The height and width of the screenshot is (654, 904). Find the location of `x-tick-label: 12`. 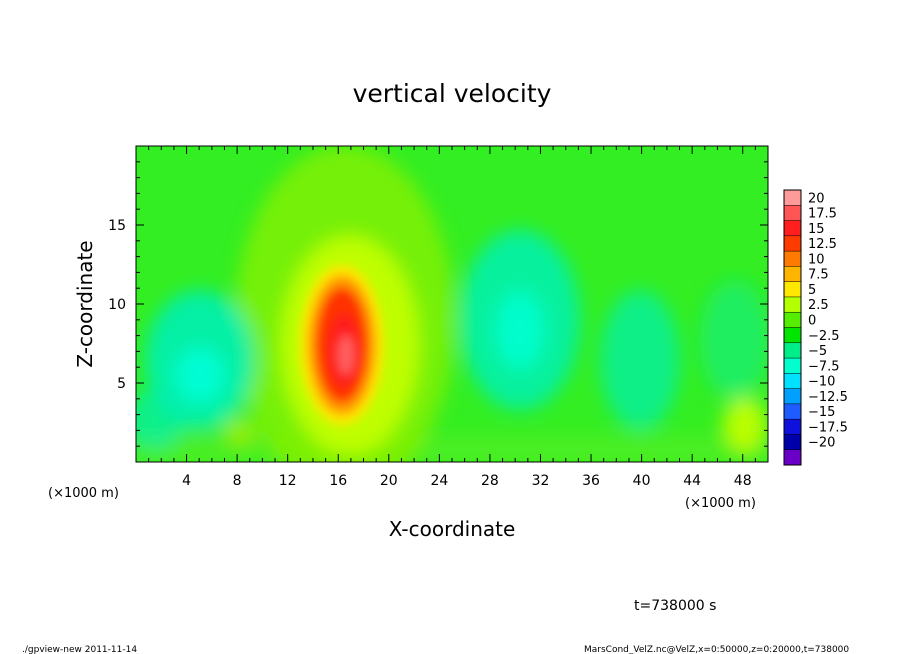

x-tick-label: 12 is located at coordinates (288, 481).